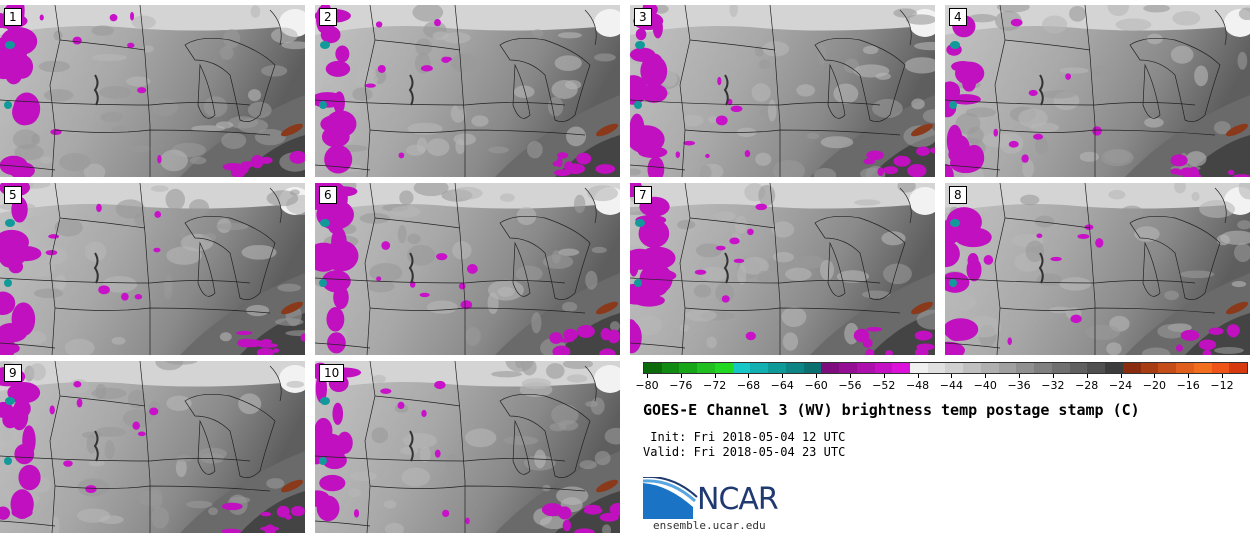  What do you see at coordinates (647, 385) in the screenshot?
I see `colorbar-tick-label: −80` at bounding box center [647, 385].